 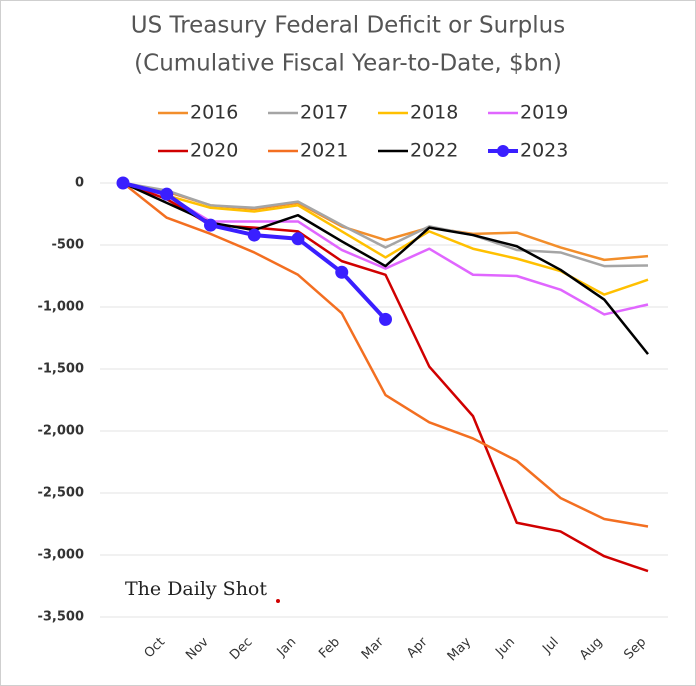 What do you see at coordinates (67, 245) in the screenshot?
I see `y-tick-label: -500` at bounding box center [67, 245].